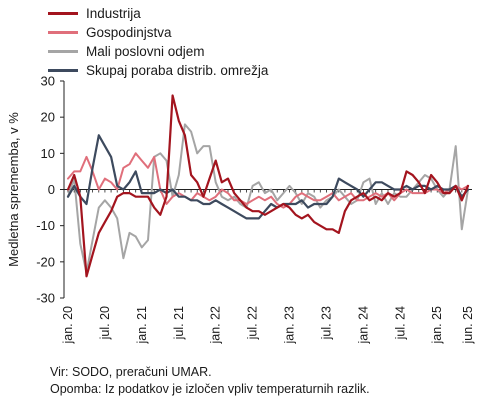 Image resolution: width=490 pixels, height=401 pixels. Describe the element at coordinates (437, 325) in the screenshot. I see `x-tick-label: jan. 25` at that location.